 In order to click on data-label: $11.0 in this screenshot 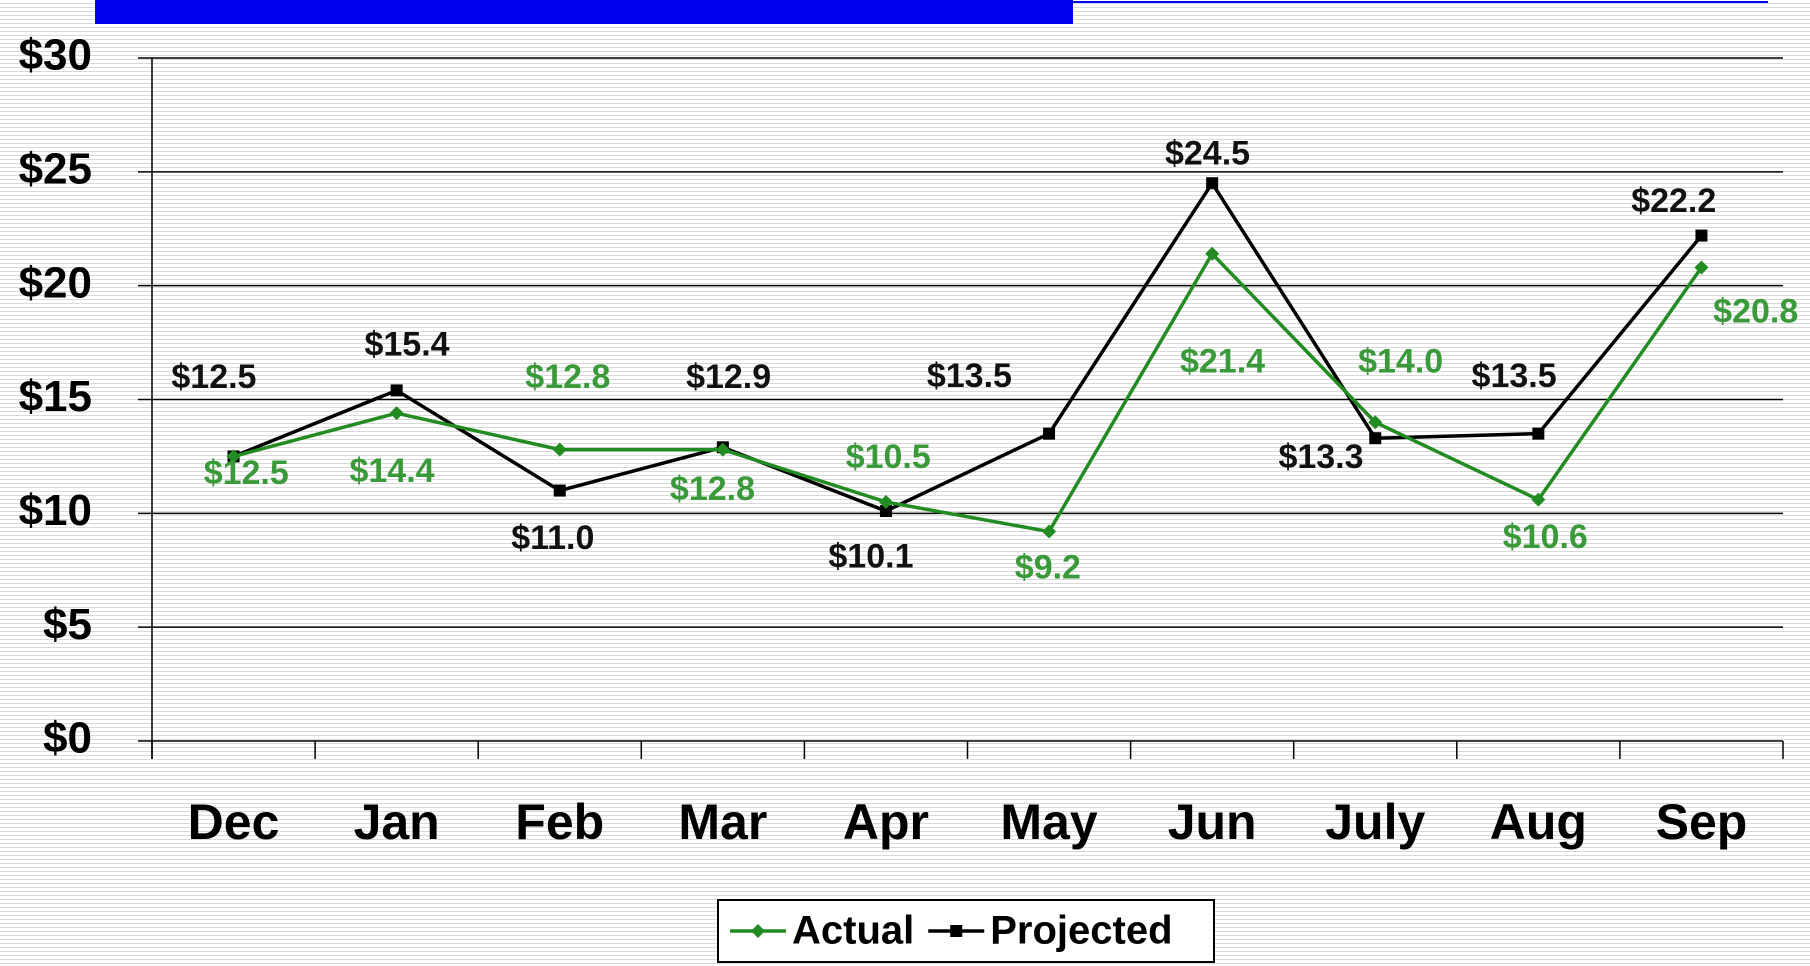, I will do `click(552, 538)`.